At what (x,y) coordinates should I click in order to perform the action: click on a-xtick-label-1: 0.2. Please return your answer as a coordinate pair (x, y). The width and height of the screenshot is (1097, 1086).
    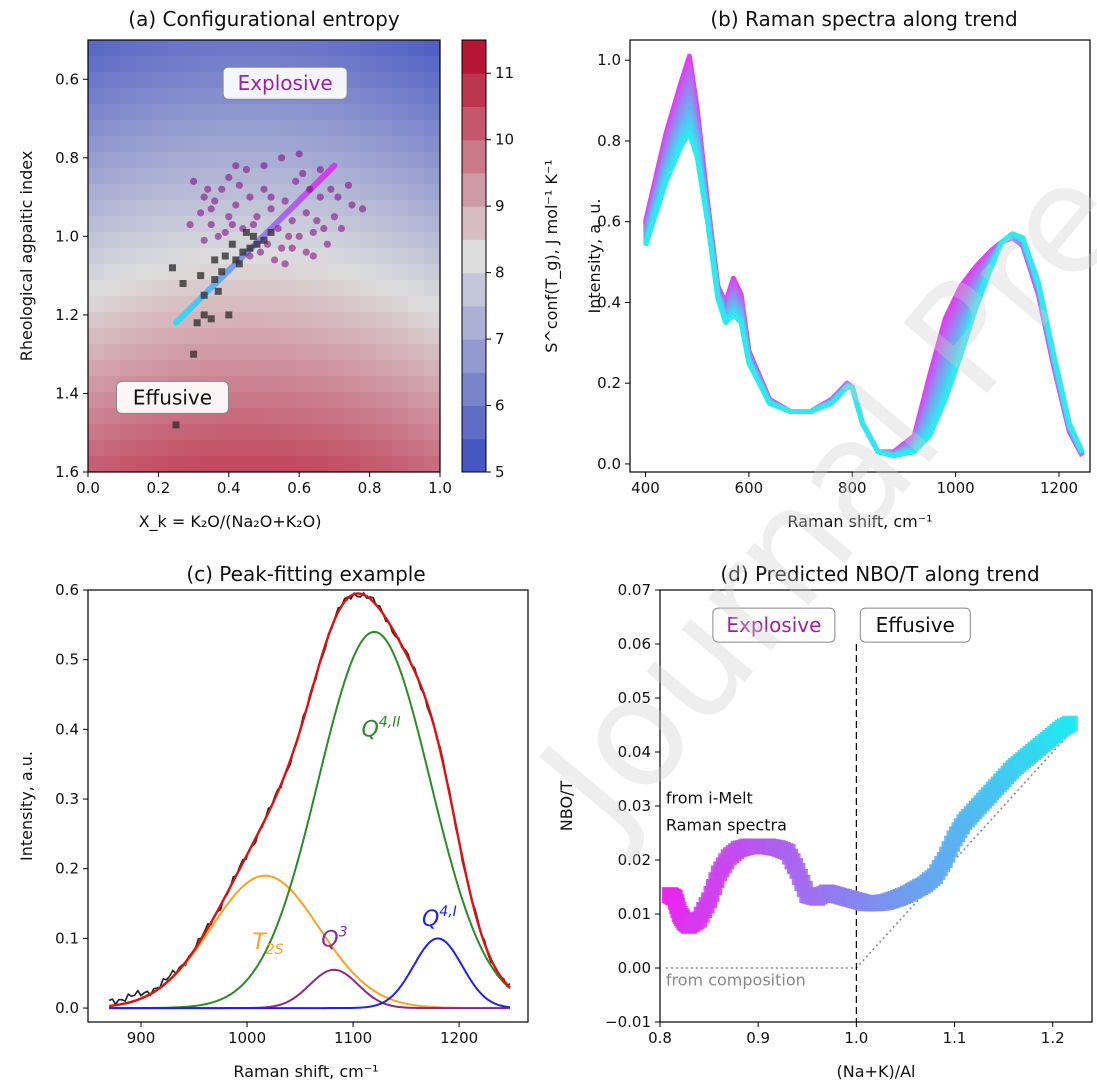
    Looking at the image, I should click on (158, 488).